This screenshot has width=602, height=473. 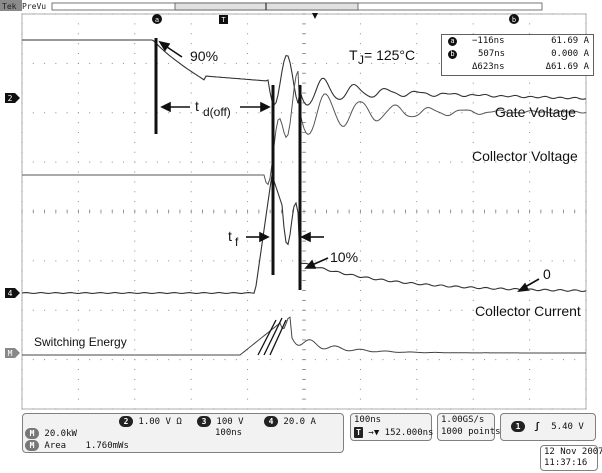 I want to click on math-badge: M, so click(x=32, y=433).